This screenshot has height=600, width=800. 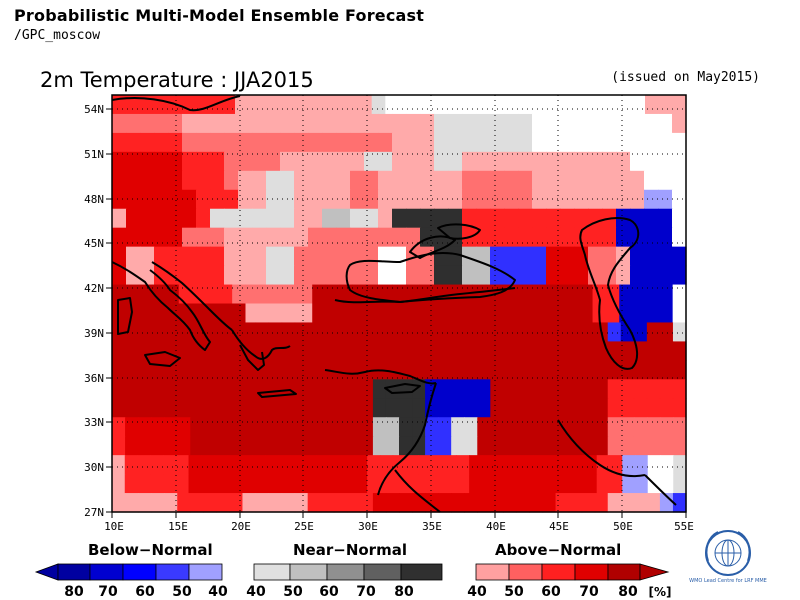 I want to click on adriatic-coast, so click(x=192, y=296).